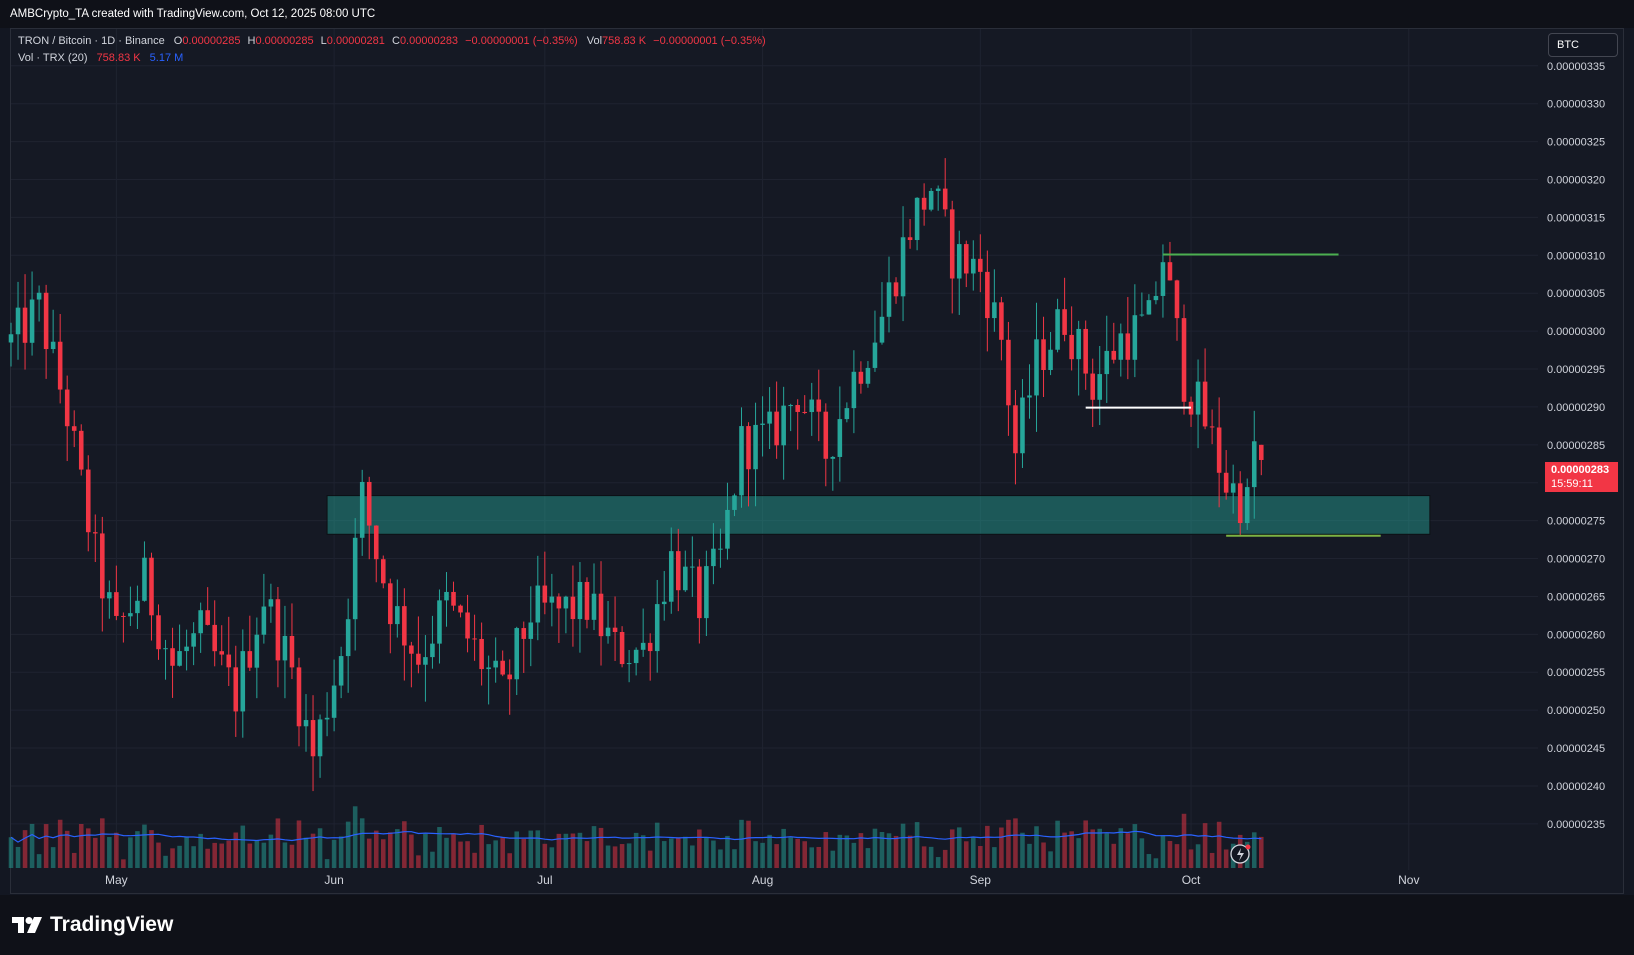 Image resolution: width=1634 pixels, height=955 pixels. Describe the element at coordinates (1576, 294) in the screenshot. I see `price-tick-label: 0.00000305` at that location.